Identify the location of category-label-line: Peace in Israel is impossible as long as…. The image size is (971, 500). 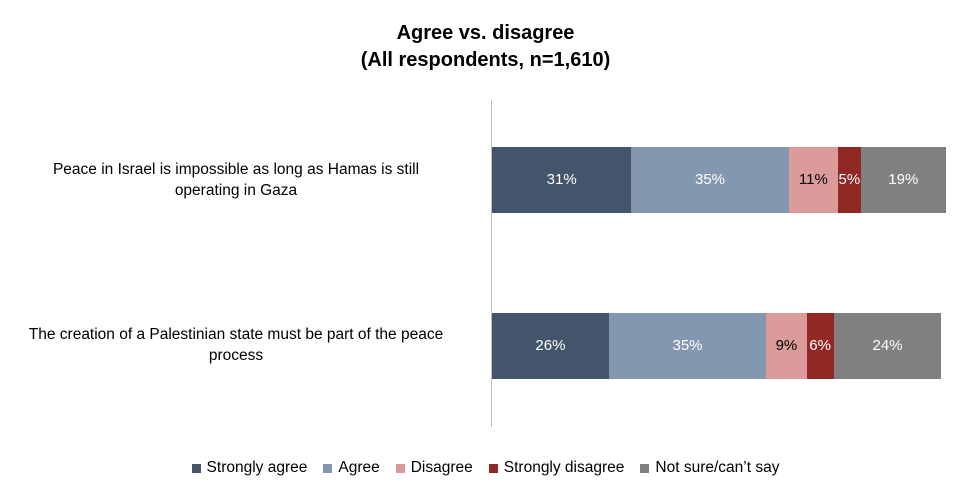
(236, 169).